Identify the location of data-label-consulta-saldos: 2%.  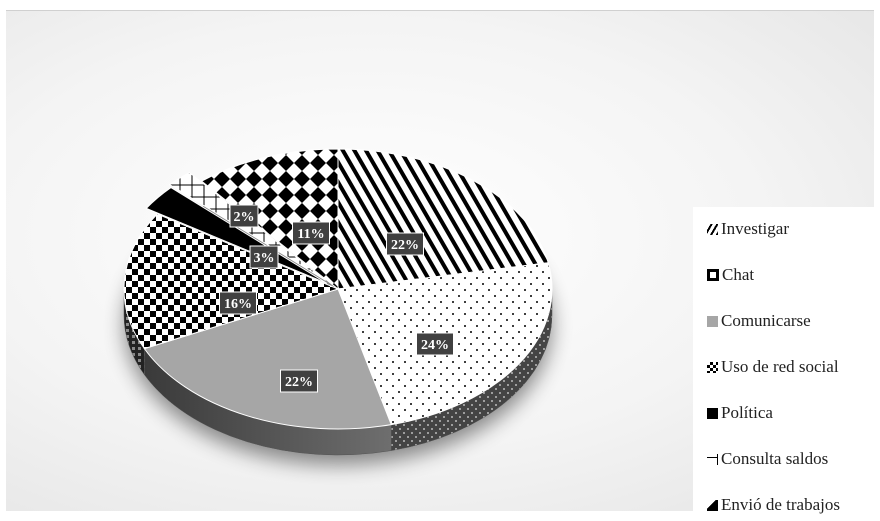
(244, 216).